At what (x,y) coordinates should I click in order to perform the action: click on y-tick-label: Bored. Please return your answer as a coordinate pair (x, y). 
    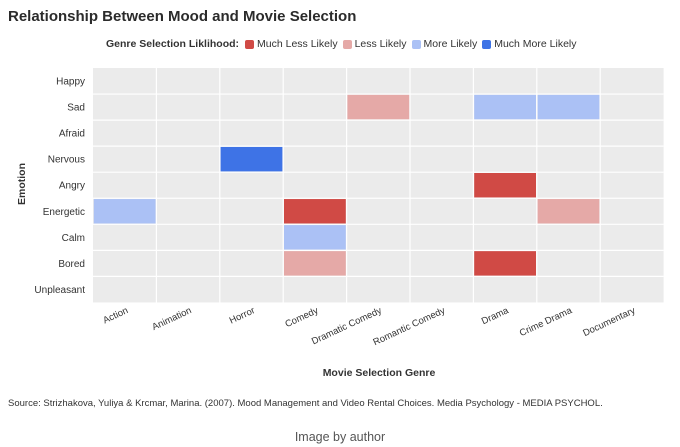
    Looking at the image, I should click on (71, 264).